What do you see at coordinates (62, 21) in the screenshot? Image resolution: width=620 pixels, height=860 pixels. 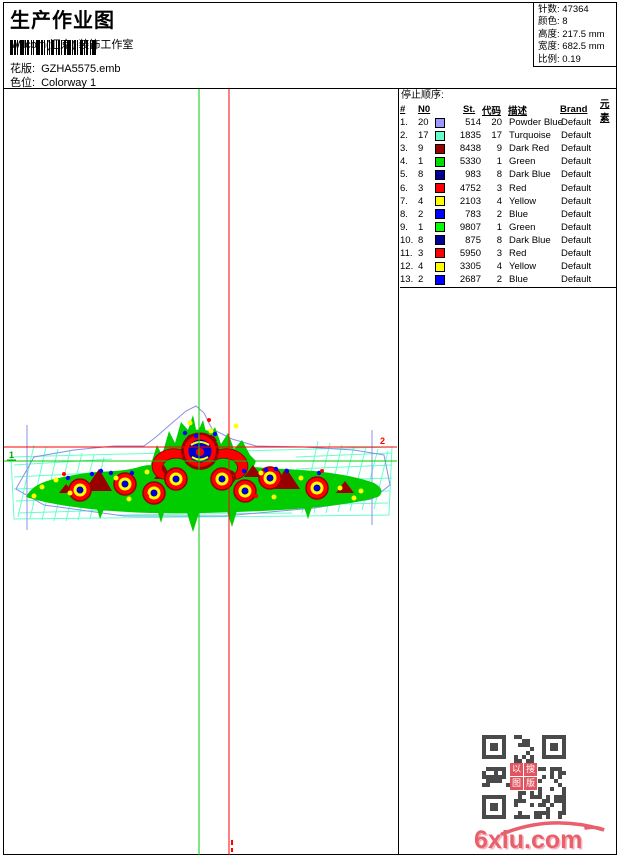 I see `page-title: 生产作业图` at bounding box center [62, 21].